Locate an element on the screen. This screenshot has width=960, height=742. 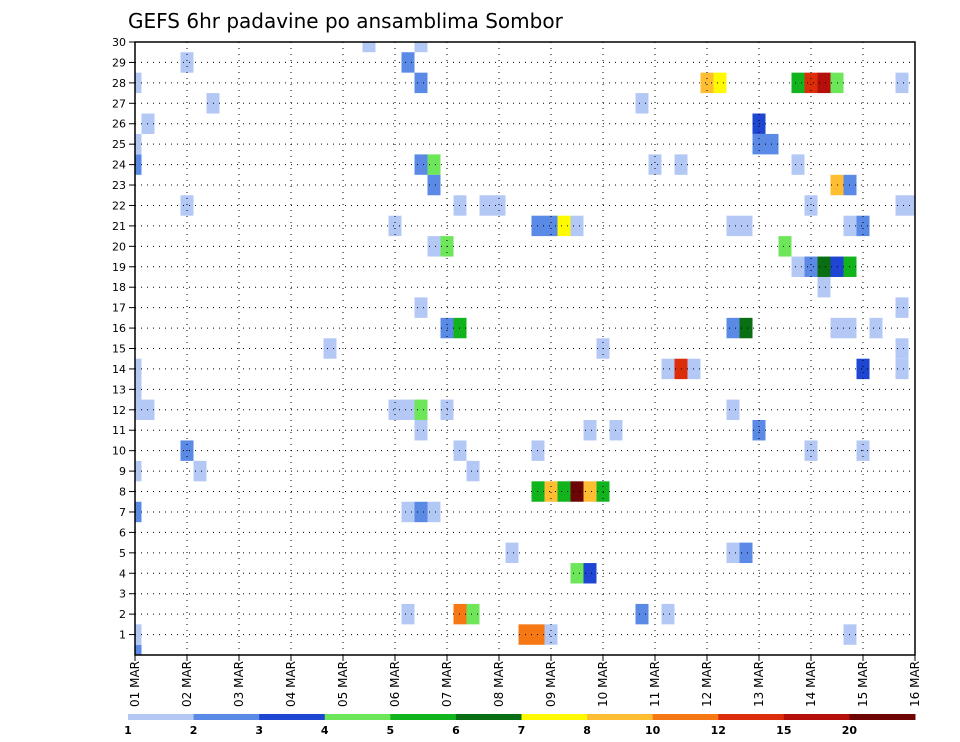
x-tick-label: 13 MAR is located at coordinates (759, 684).